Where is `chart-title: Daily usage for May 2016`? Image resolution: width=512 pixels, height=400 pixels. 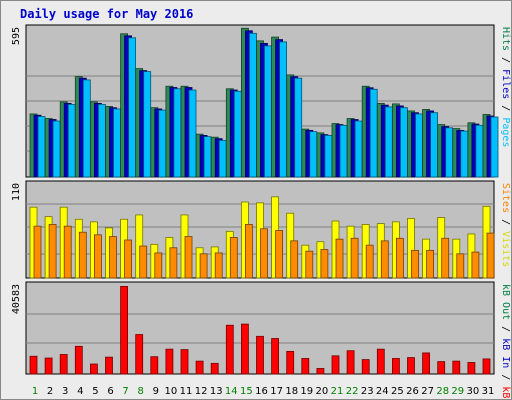 chart-title: Daily usage for May 2016 is located at coordinates (107, 14).